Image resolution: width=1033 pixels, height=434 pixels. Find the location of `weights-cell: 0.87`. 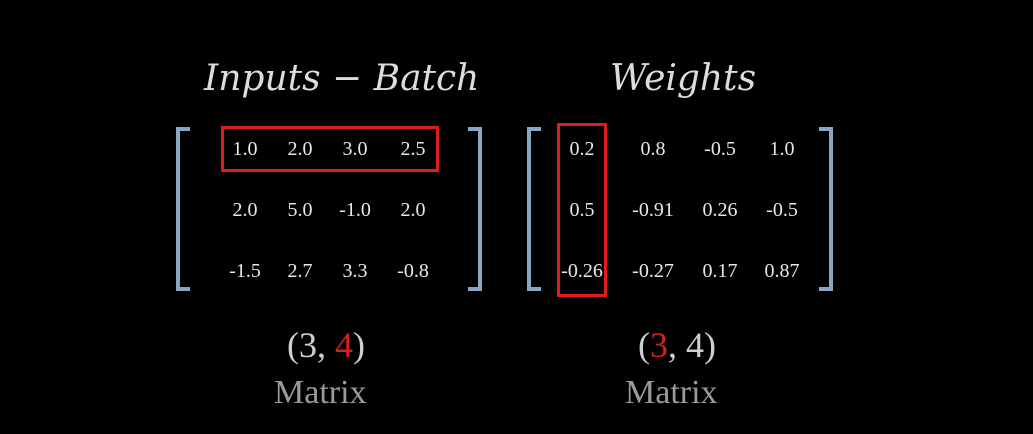

weights-cell: 0.87 is located at coordinates (782, 271).